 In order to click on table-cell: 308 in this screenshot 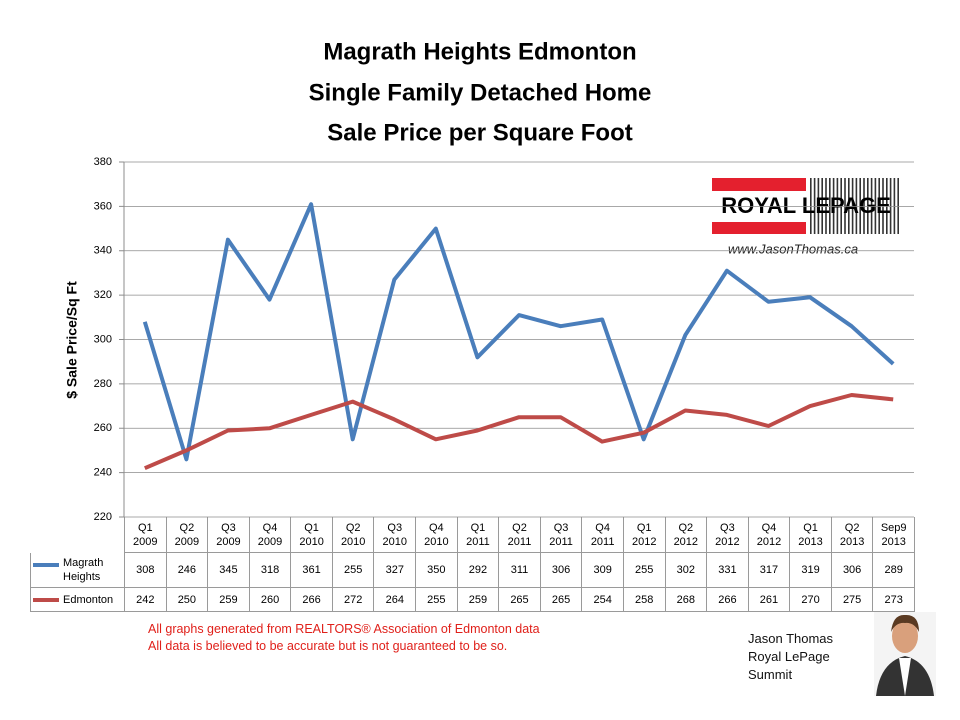, I will do `click(145, 570)`.